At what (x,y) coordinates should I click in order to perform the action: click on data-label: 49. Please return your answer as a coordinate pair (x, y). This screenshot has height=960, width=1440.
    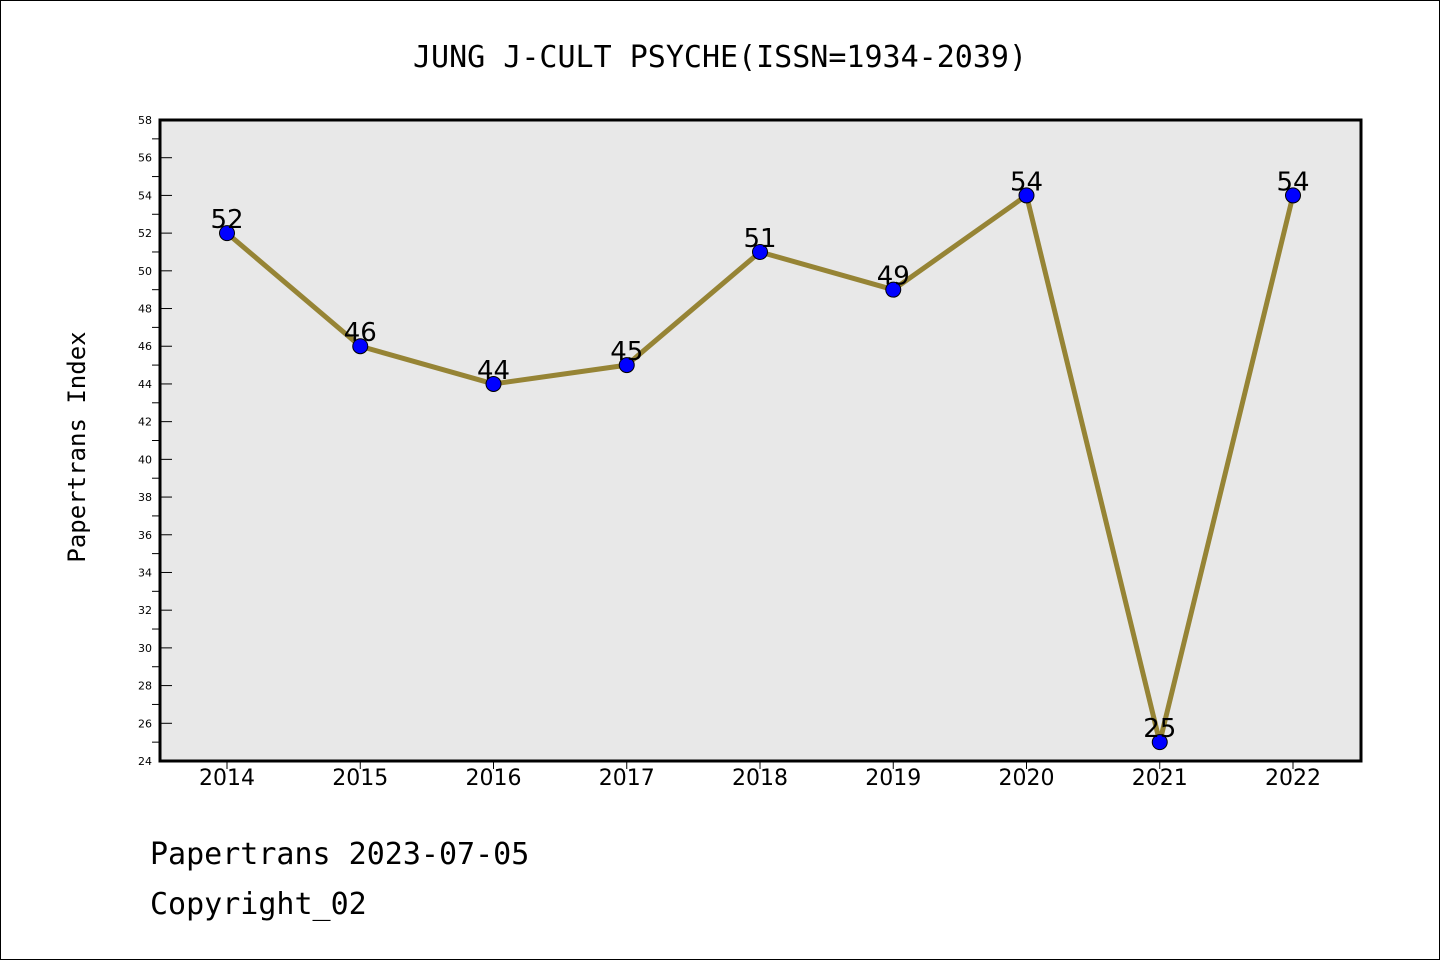
    Looking at the image, I should click on (893, 277).